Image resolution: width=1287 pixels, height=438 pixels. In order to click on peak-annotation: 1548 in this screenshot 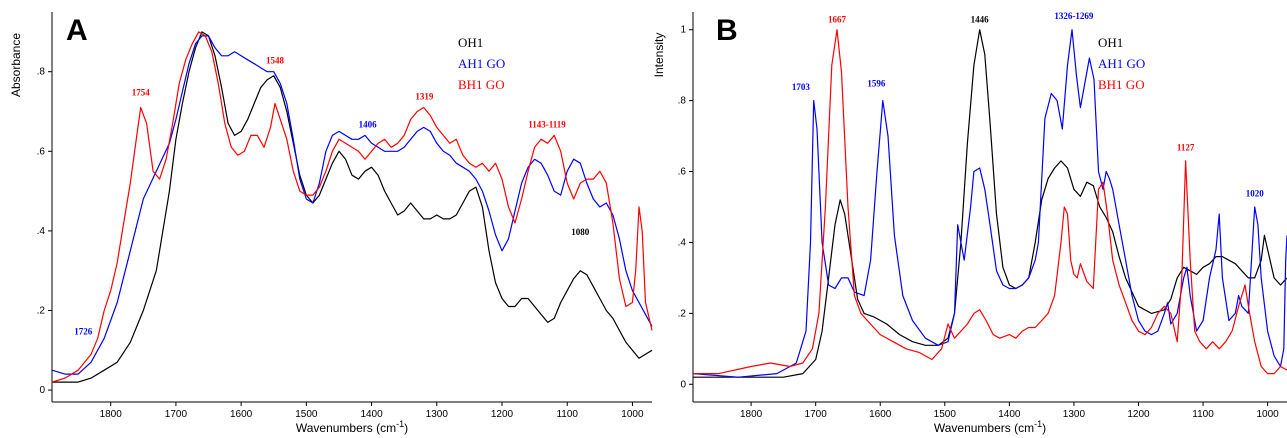, I will do `click(275, 61)`.